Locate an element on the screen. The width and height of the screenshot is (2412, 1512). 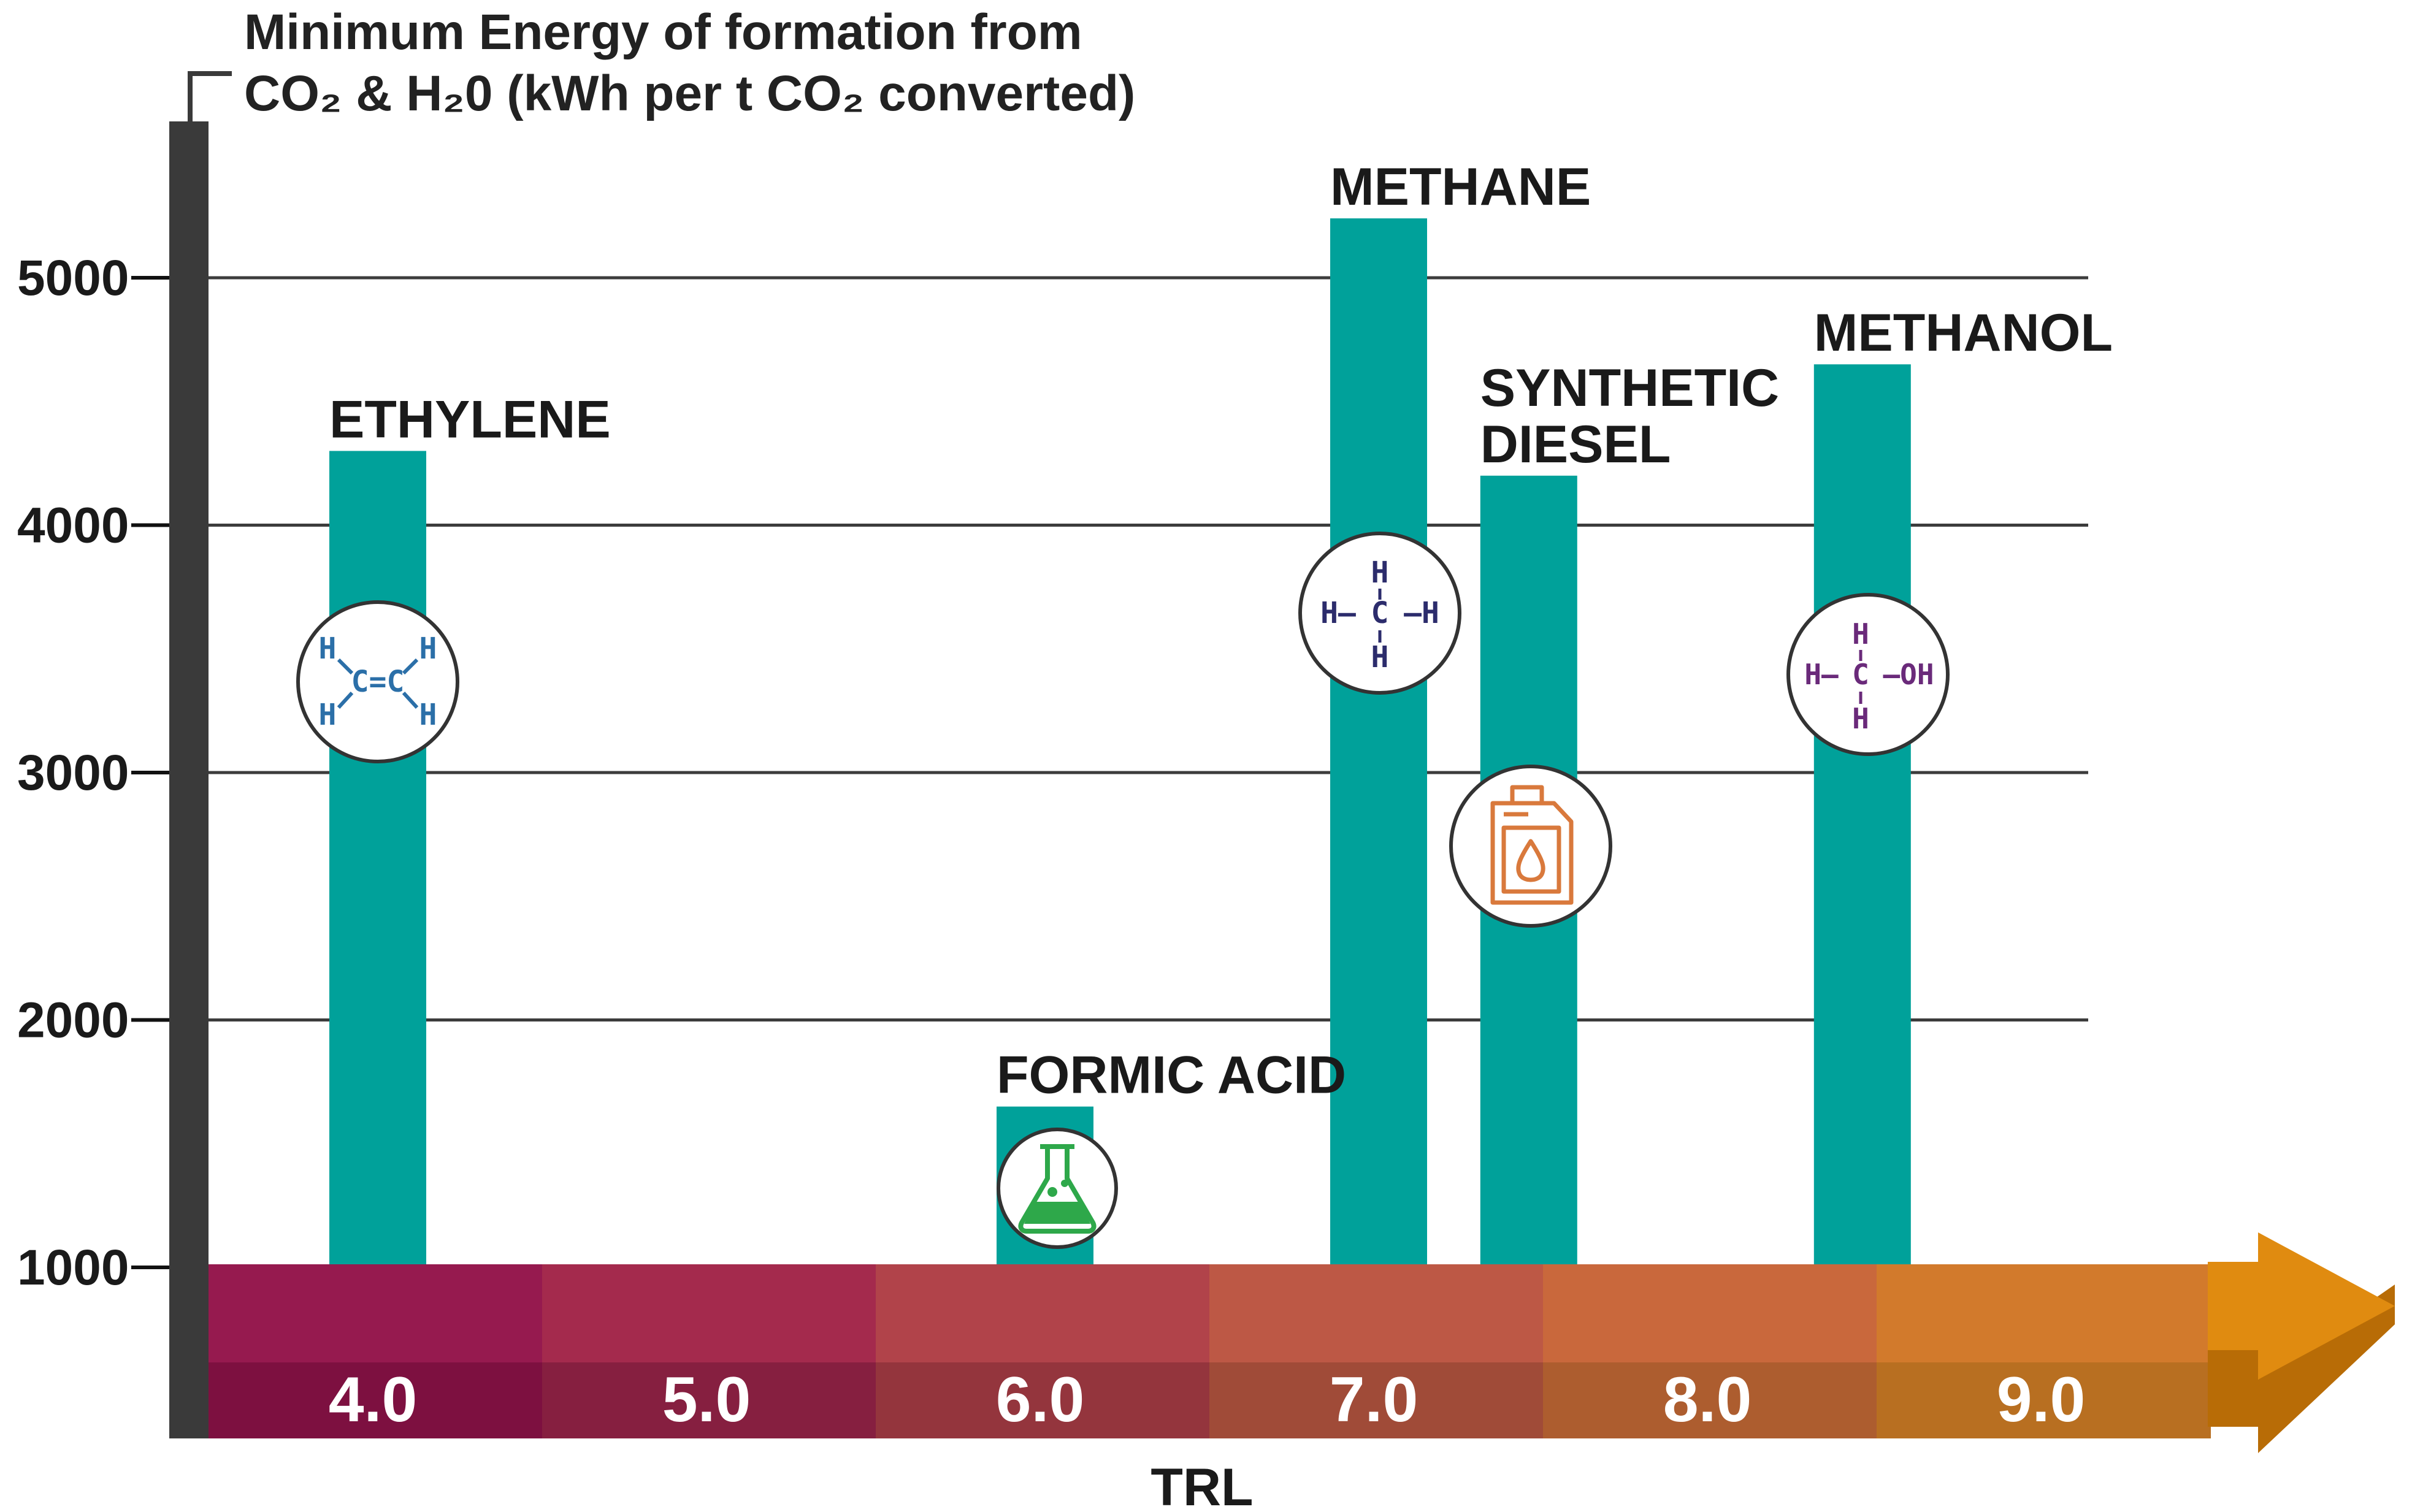
methane-structure-icon: H H– C –H H is located at coordinates (1380, 613).